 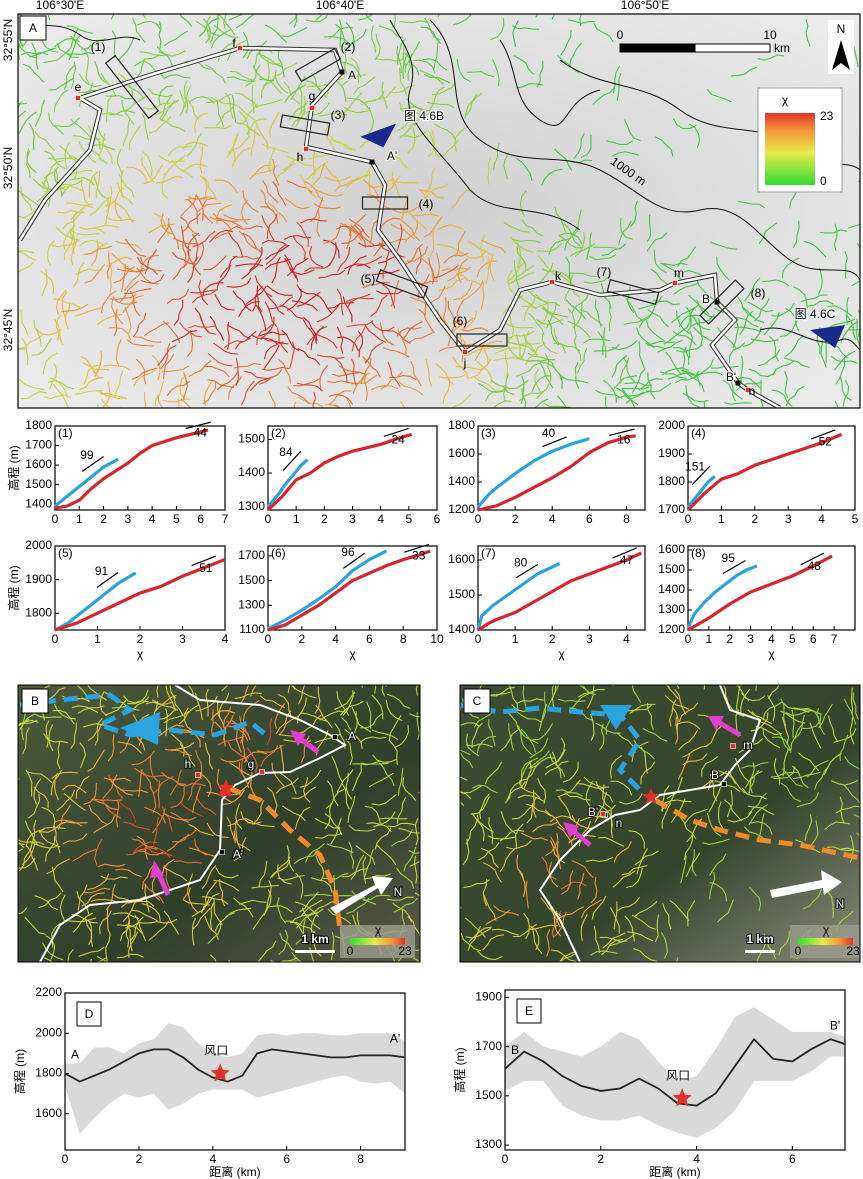 I want to click on panel-label: (4), so click(x=698, y=433).